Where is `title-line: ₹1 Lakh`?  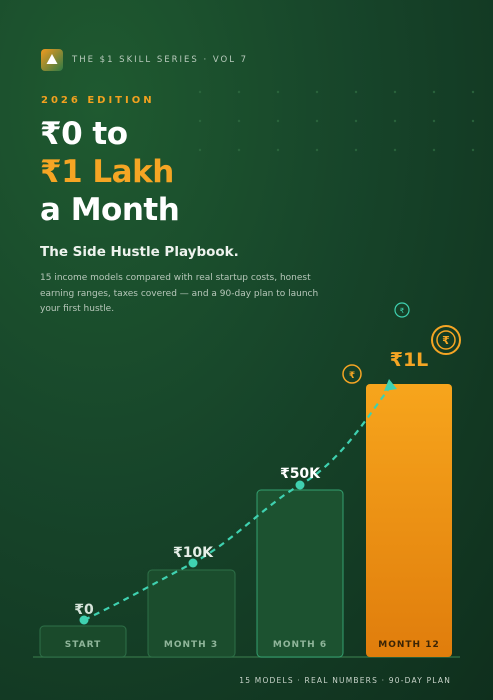 title-line: ₹1 Lakh is located at coordinates (107, 172).